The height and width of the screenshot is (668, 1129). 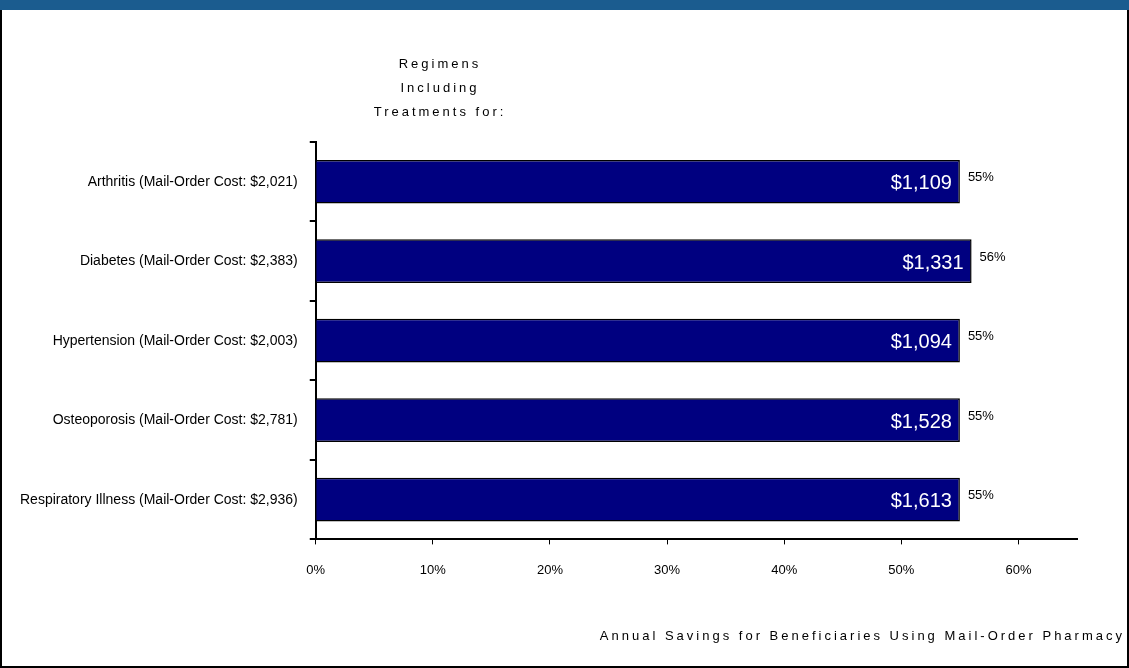 I want to click on annotation: $1,094, so click(x=921, y=341).